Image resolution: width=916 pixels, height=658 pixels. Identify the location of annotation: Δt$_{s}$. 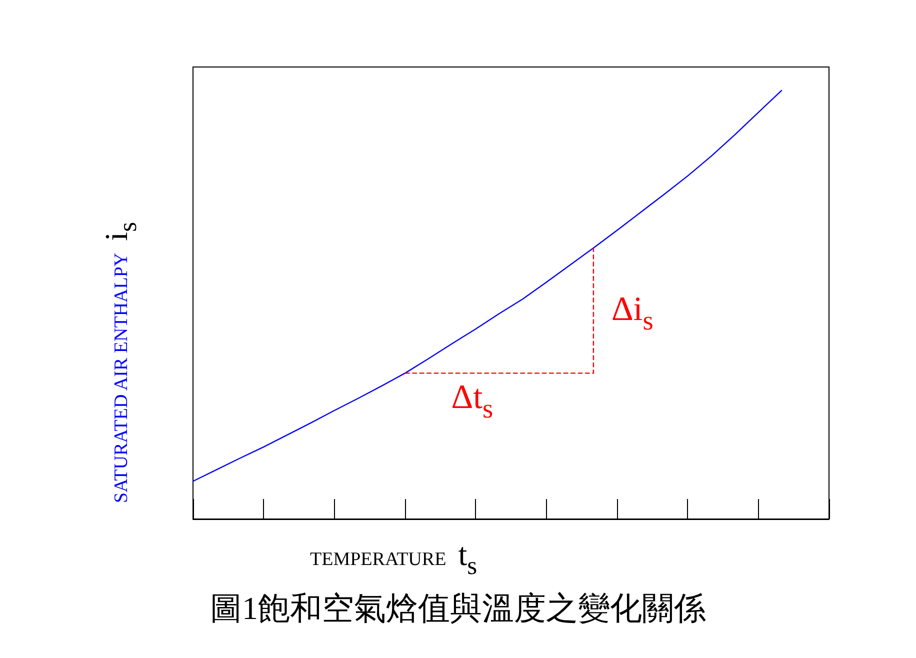
(472, 401).